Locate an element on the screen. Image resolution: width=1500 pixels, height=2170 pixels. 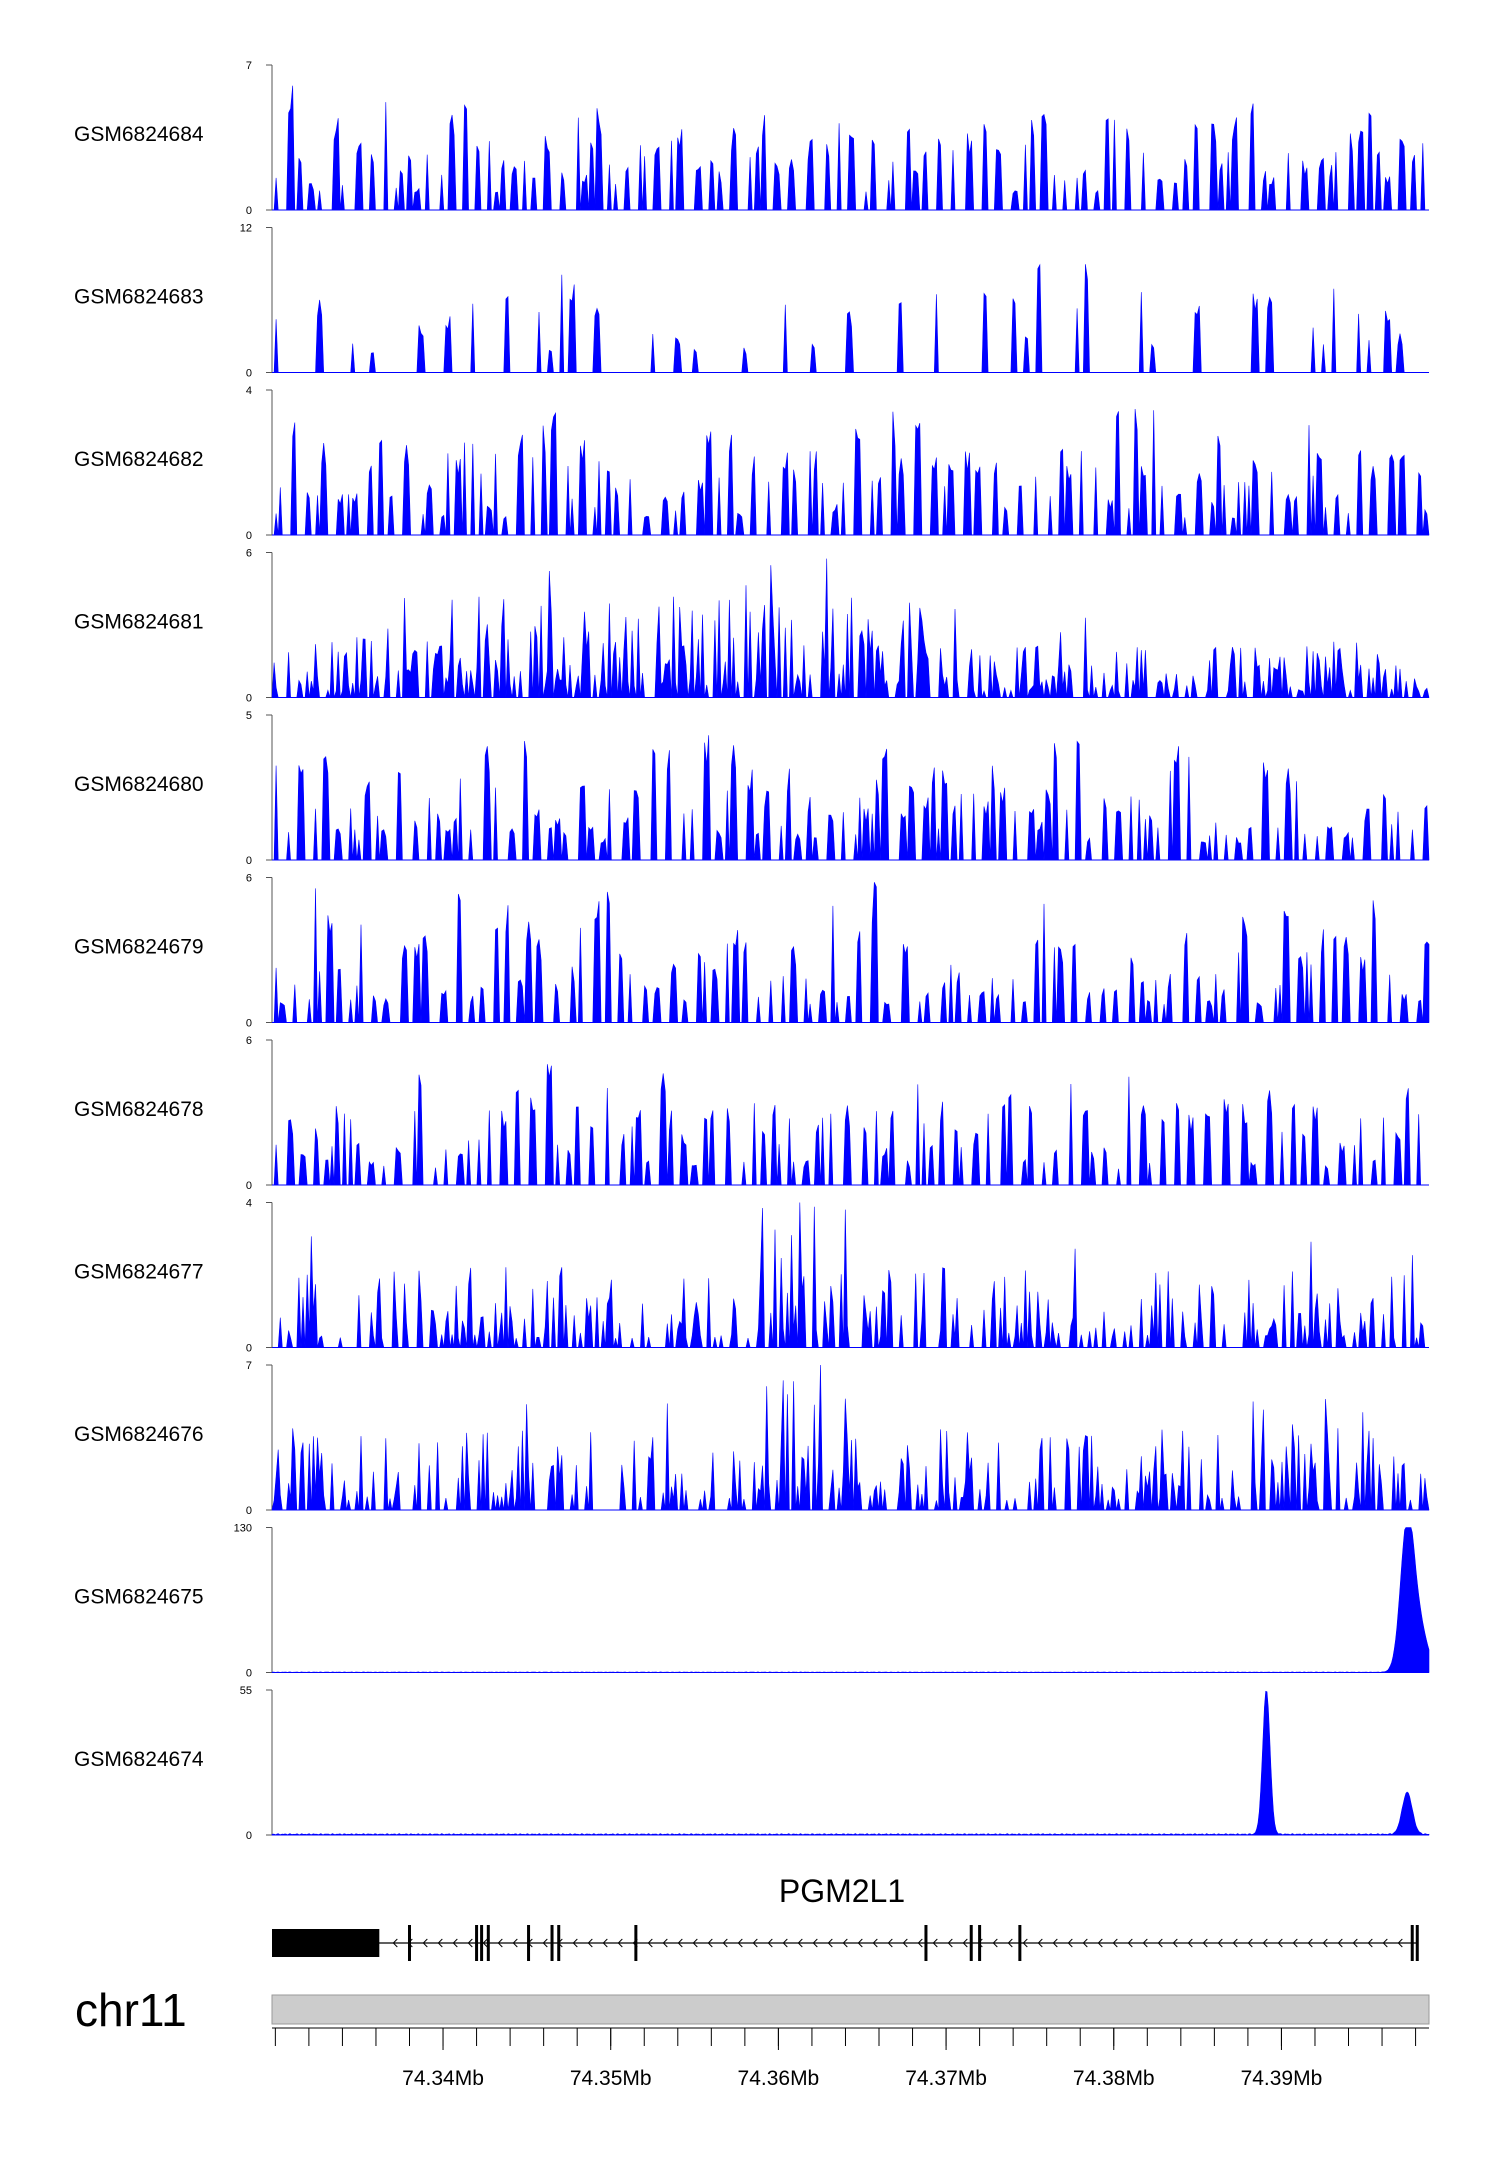
gene-utr-block is located at coordinates (326, 1943).